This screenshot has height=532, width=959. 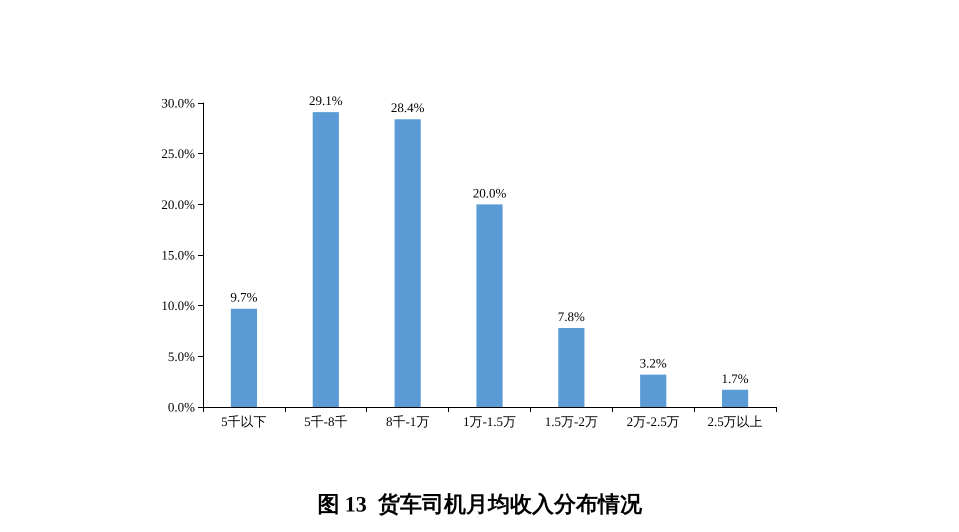 What do you see at coordinates (480, 504) in the screenshot?
I see `text: 图 13 货车司机月均收入分布情况` at bounding box center [480, 504].